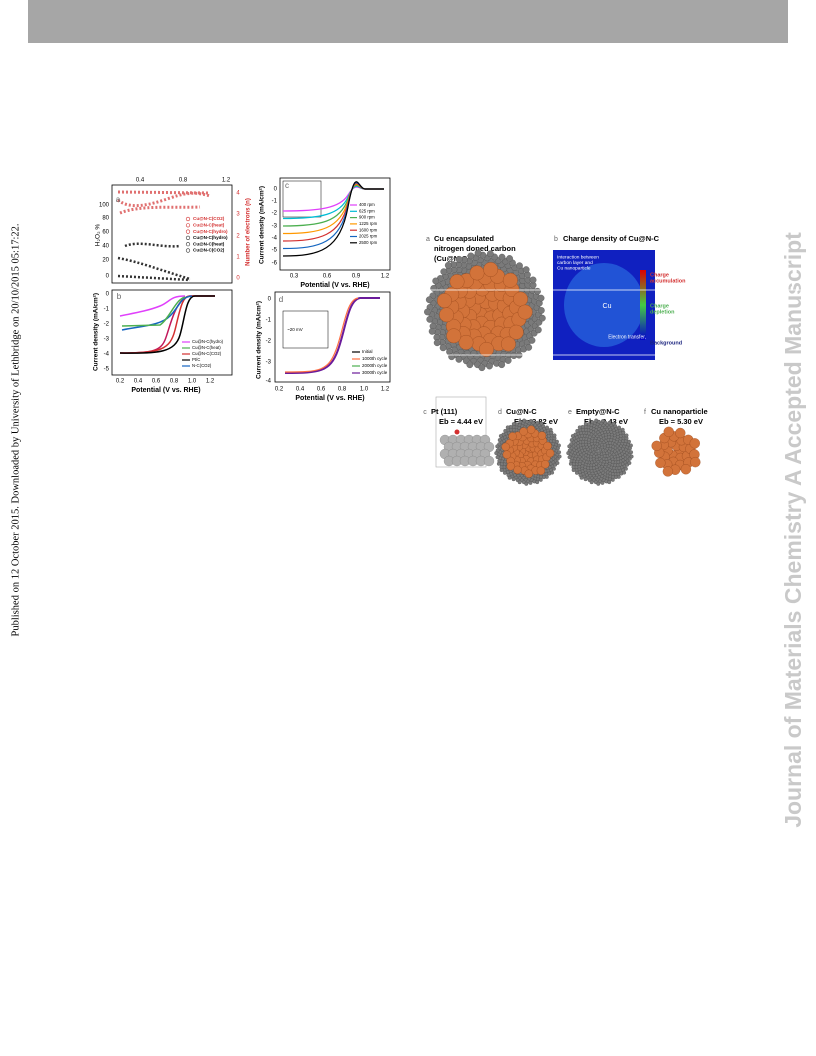 The image size is (816, 1056). What do you see at coordinates (294, 277) in the screenshot?
I see `tick-label: 0.3` at bounding box center [294, 277].